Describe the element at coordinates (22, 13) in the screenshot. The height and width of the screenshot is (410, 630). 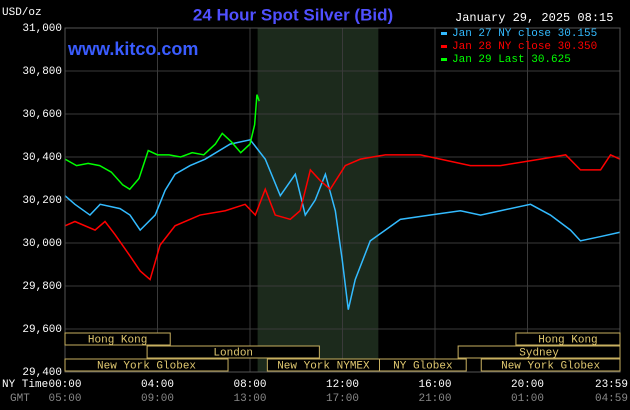
I see `y-unit: USD/oz` at that location.